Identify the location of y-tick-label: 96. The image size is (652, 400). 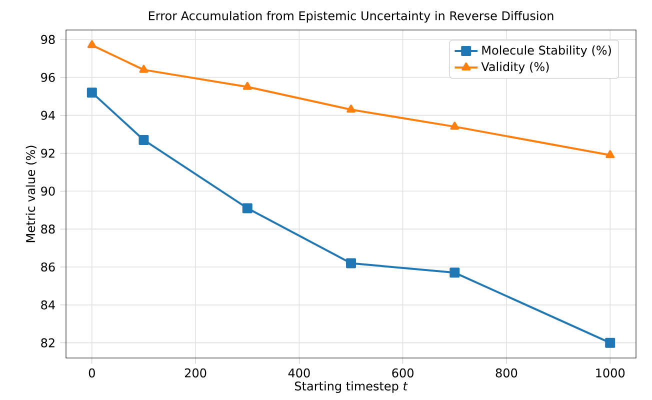
(48, 77).